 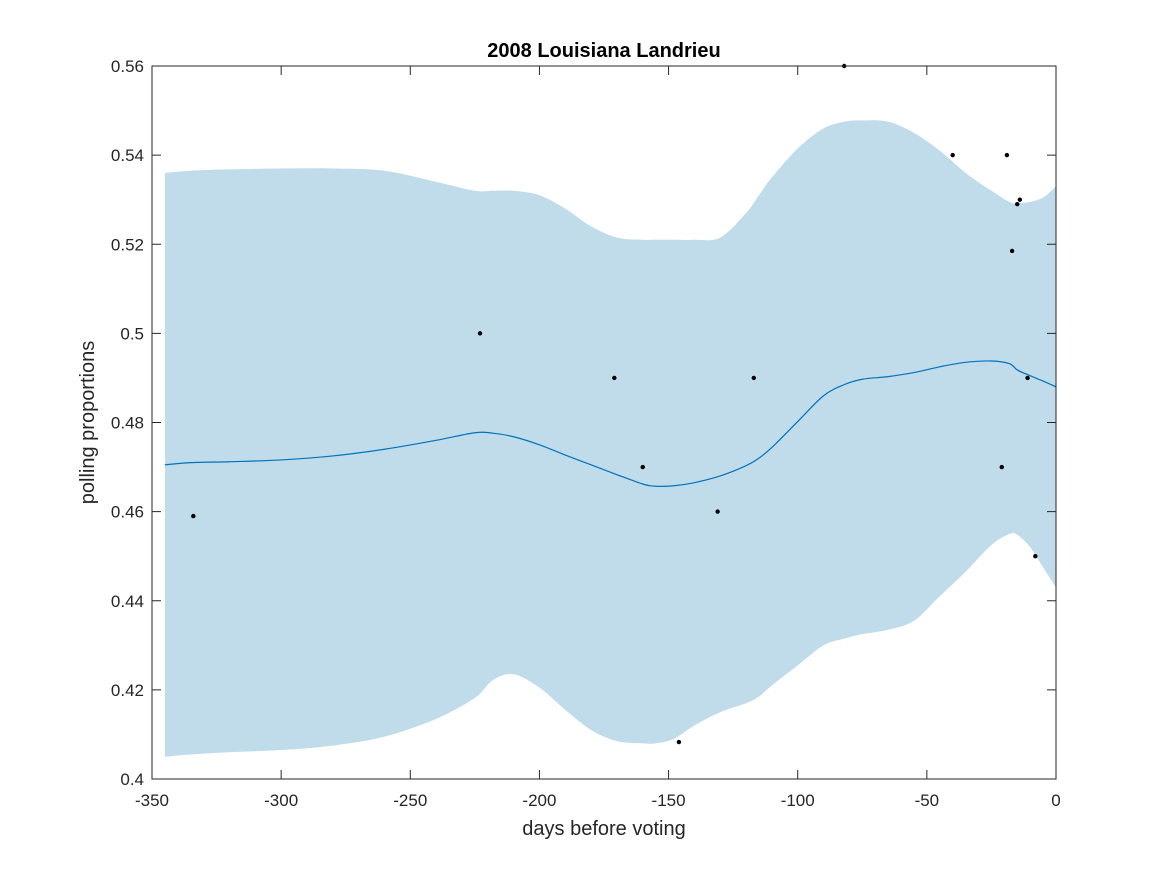 What do you see at coordinates (610, 423) in the screenshot?
I see `mean-line` at bounding box center [610, 423].